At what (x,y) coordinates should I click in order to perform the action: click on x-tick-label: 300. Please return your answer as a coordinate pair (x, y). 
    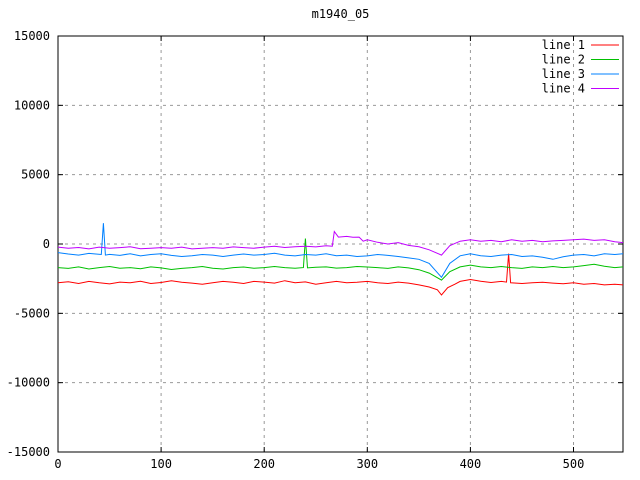
    Looking at the image, I should click on (367, 464).